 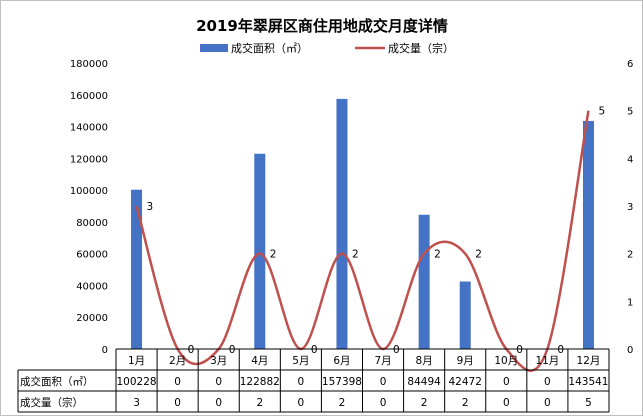 What do you see at coordinates (588, 382) in the screenshot?
I see `table-cell: 143541` at bounding box center [588, 382].